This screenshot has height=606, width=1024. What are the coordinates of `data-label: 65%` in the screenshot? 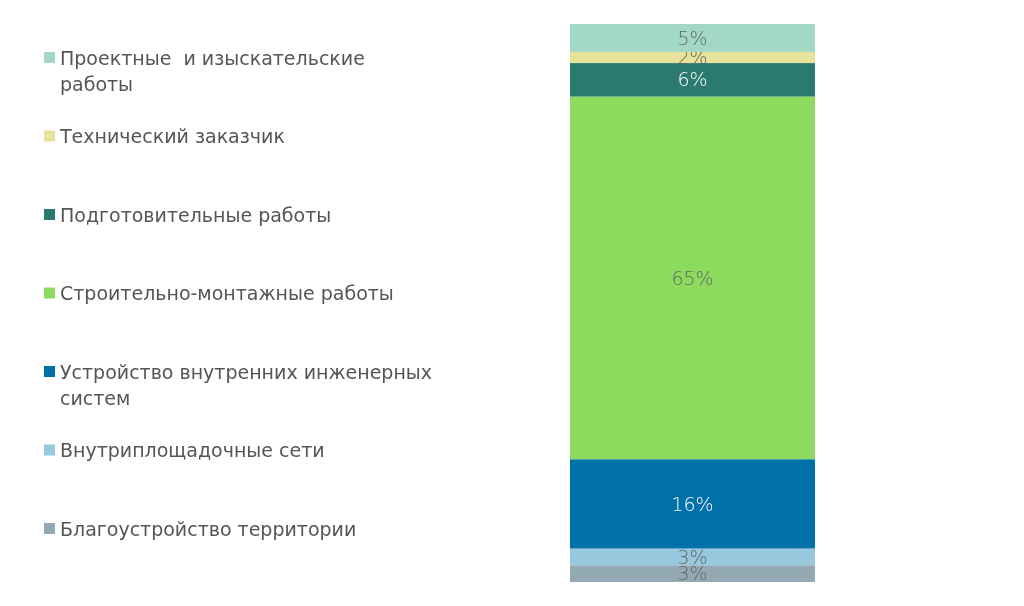 It's located at (692, 277).